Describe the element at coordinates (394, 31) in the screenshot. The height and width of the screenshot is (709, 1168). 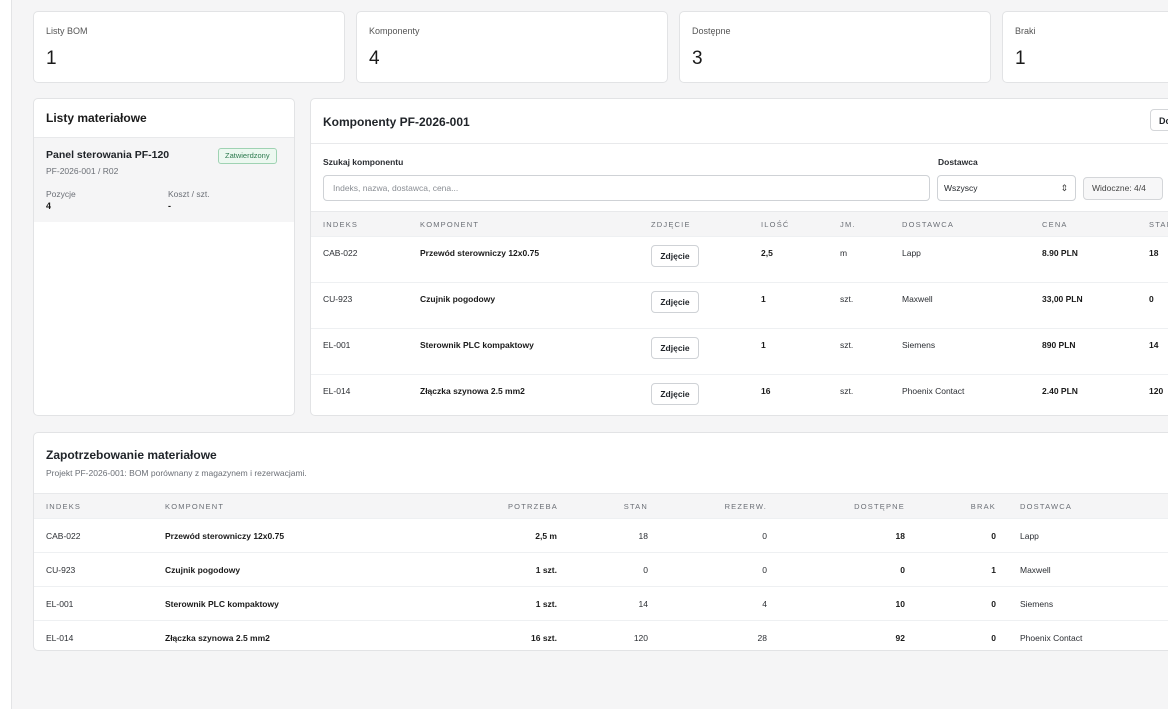
I see `stat-label: Komponenty` at that location.